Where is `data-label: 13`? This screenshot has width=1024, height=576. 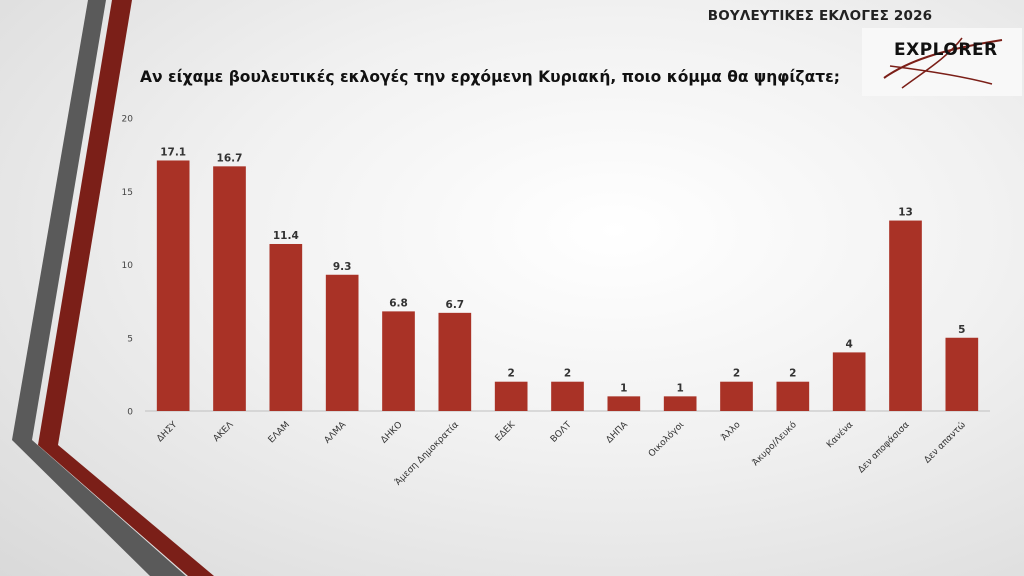 data-label: 13 is located at coordinates (905, 213).